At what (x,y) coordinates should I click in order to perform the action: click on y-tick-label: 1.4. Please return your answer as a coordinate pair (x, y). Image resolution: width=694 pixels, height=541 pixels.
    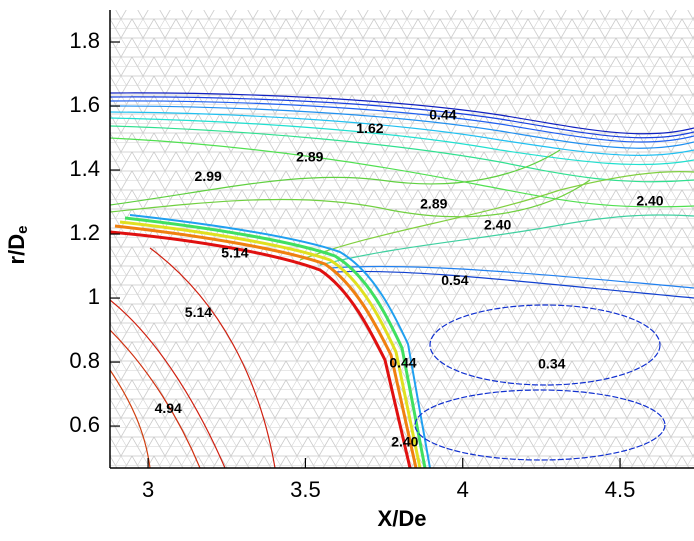
    Looking at the image, I should click on (84, 168).